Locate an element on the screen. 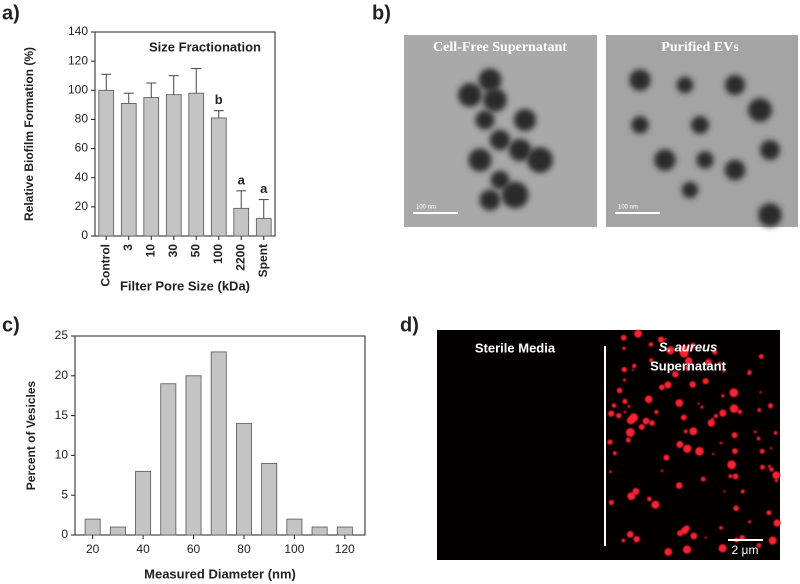 This screenshot has width=800, height=584. y-tick-label: 120 is located at coordinates (78, 60).